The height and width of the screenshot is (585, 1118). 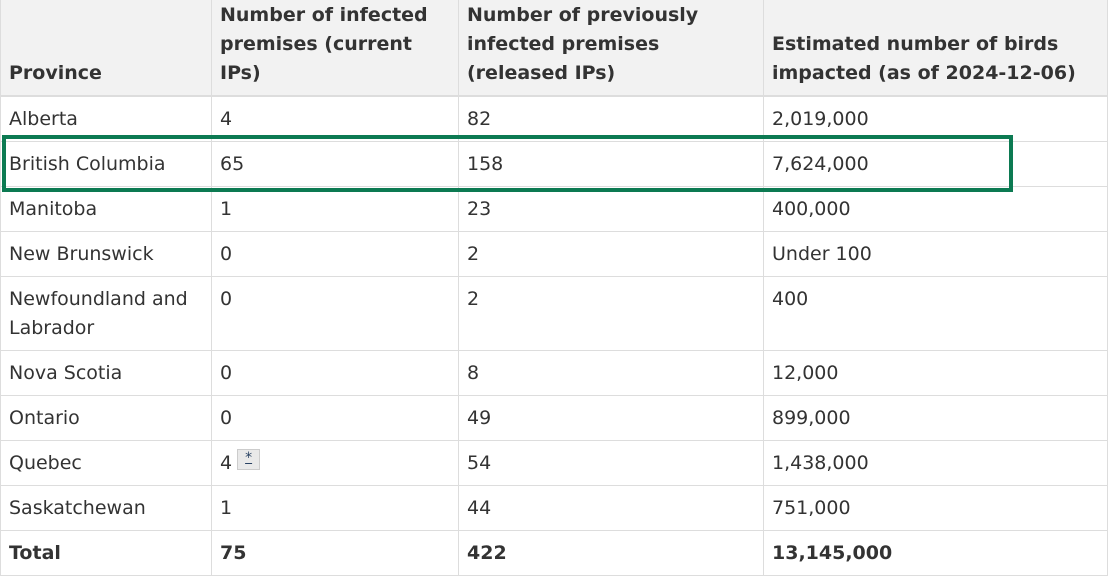 What do you see at coordinates (335, 164) in the screenshot?
I see `current-ips-cell: 65` at bounding box center [335, 164].